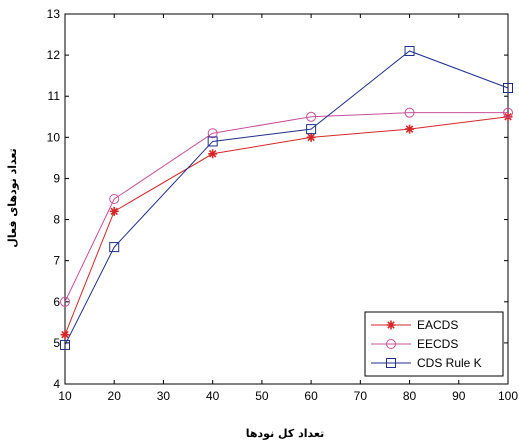 The height and width of the screenshot is (442, 519). Describe the element at coordinates (56, 343) in the screenshot. I see `y-tick-label: 5` at that location.